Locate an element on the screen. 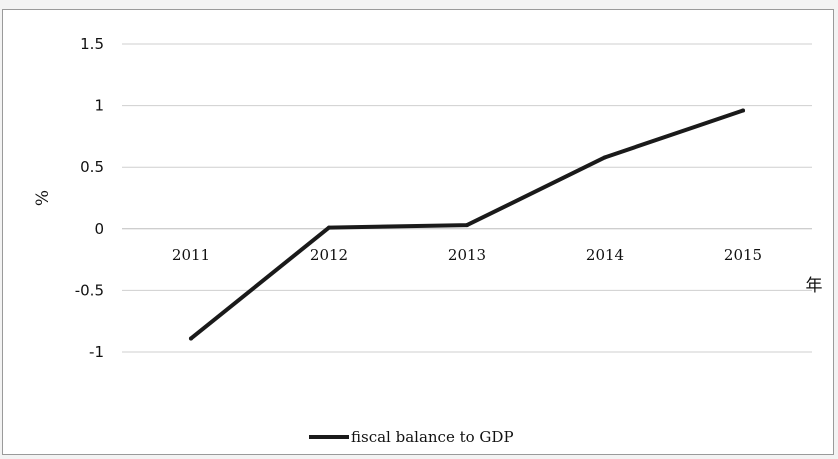  x-tick-label: 2012 is located at coordinates (329, 255).